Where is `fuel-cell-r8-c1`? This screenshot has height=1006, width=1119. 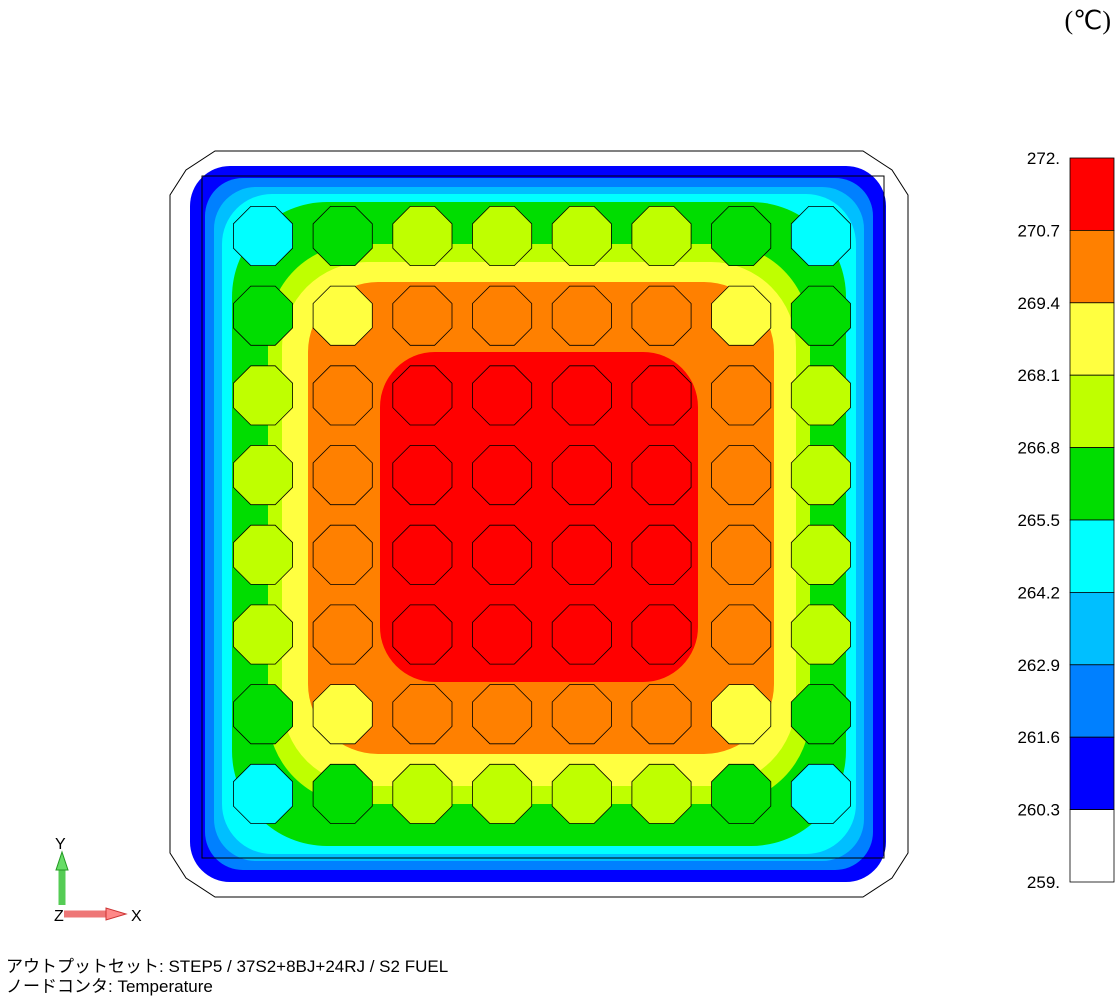
fuel-cell-r8-c1 is located at coordinates (263, 793).